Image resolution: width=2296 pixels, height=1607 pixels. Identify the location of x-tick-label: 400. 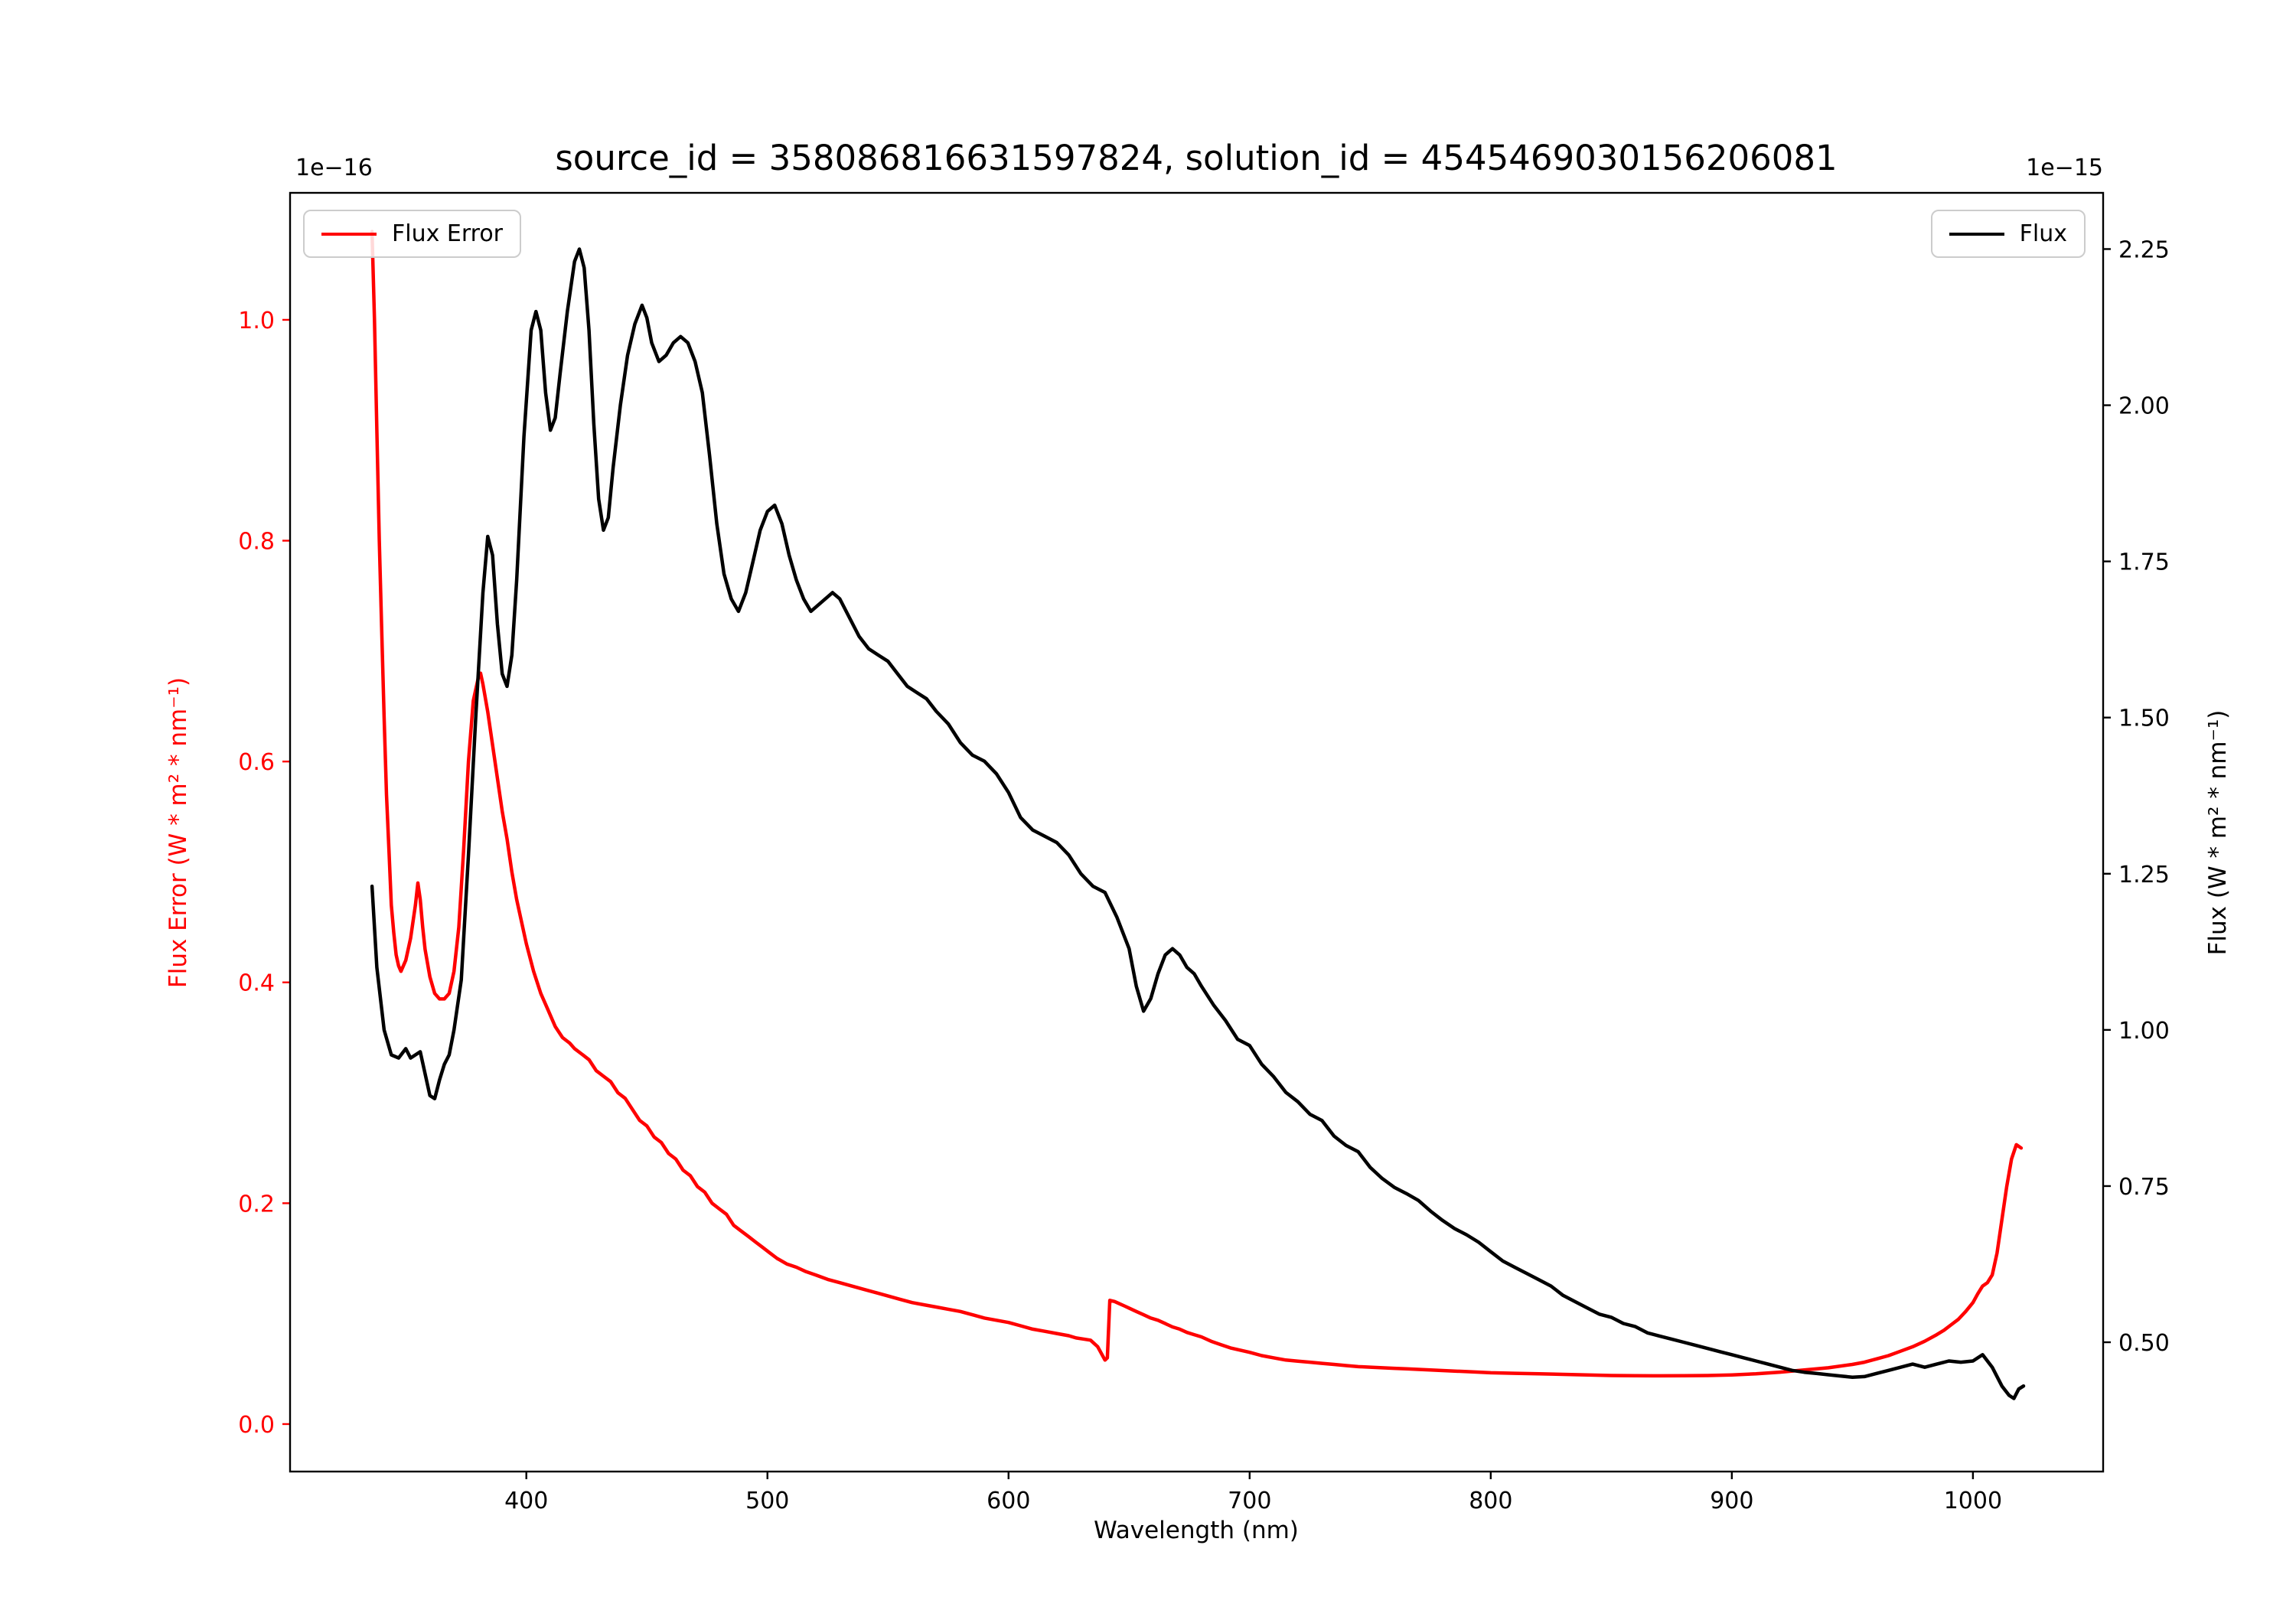
(526, 1501).